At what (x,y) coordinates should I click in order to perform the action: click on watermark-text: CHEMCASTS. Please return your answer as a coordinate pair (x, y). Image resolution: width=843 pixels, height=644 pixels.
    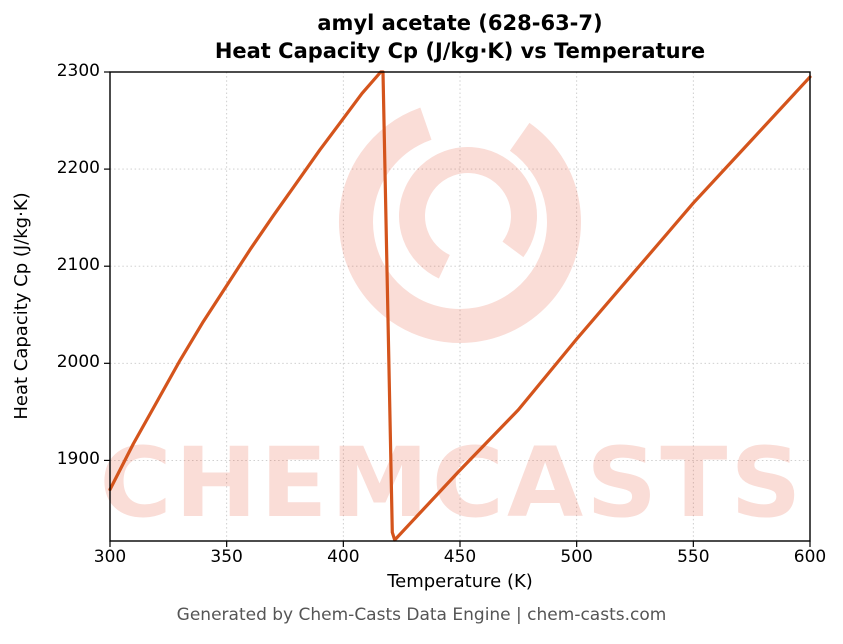
    Looking at the image, I should click on (452, 483).